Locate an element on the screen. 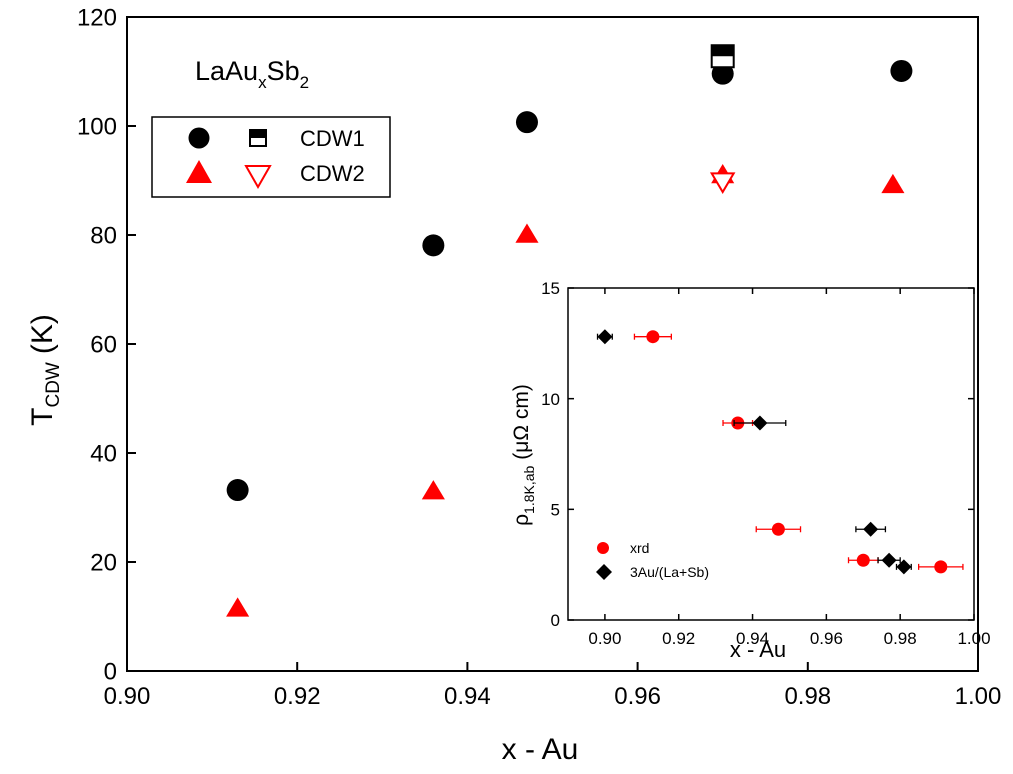 The width and height of the screenshot is (1013, 774). inset-data-points is located at coordinates (780, 452).